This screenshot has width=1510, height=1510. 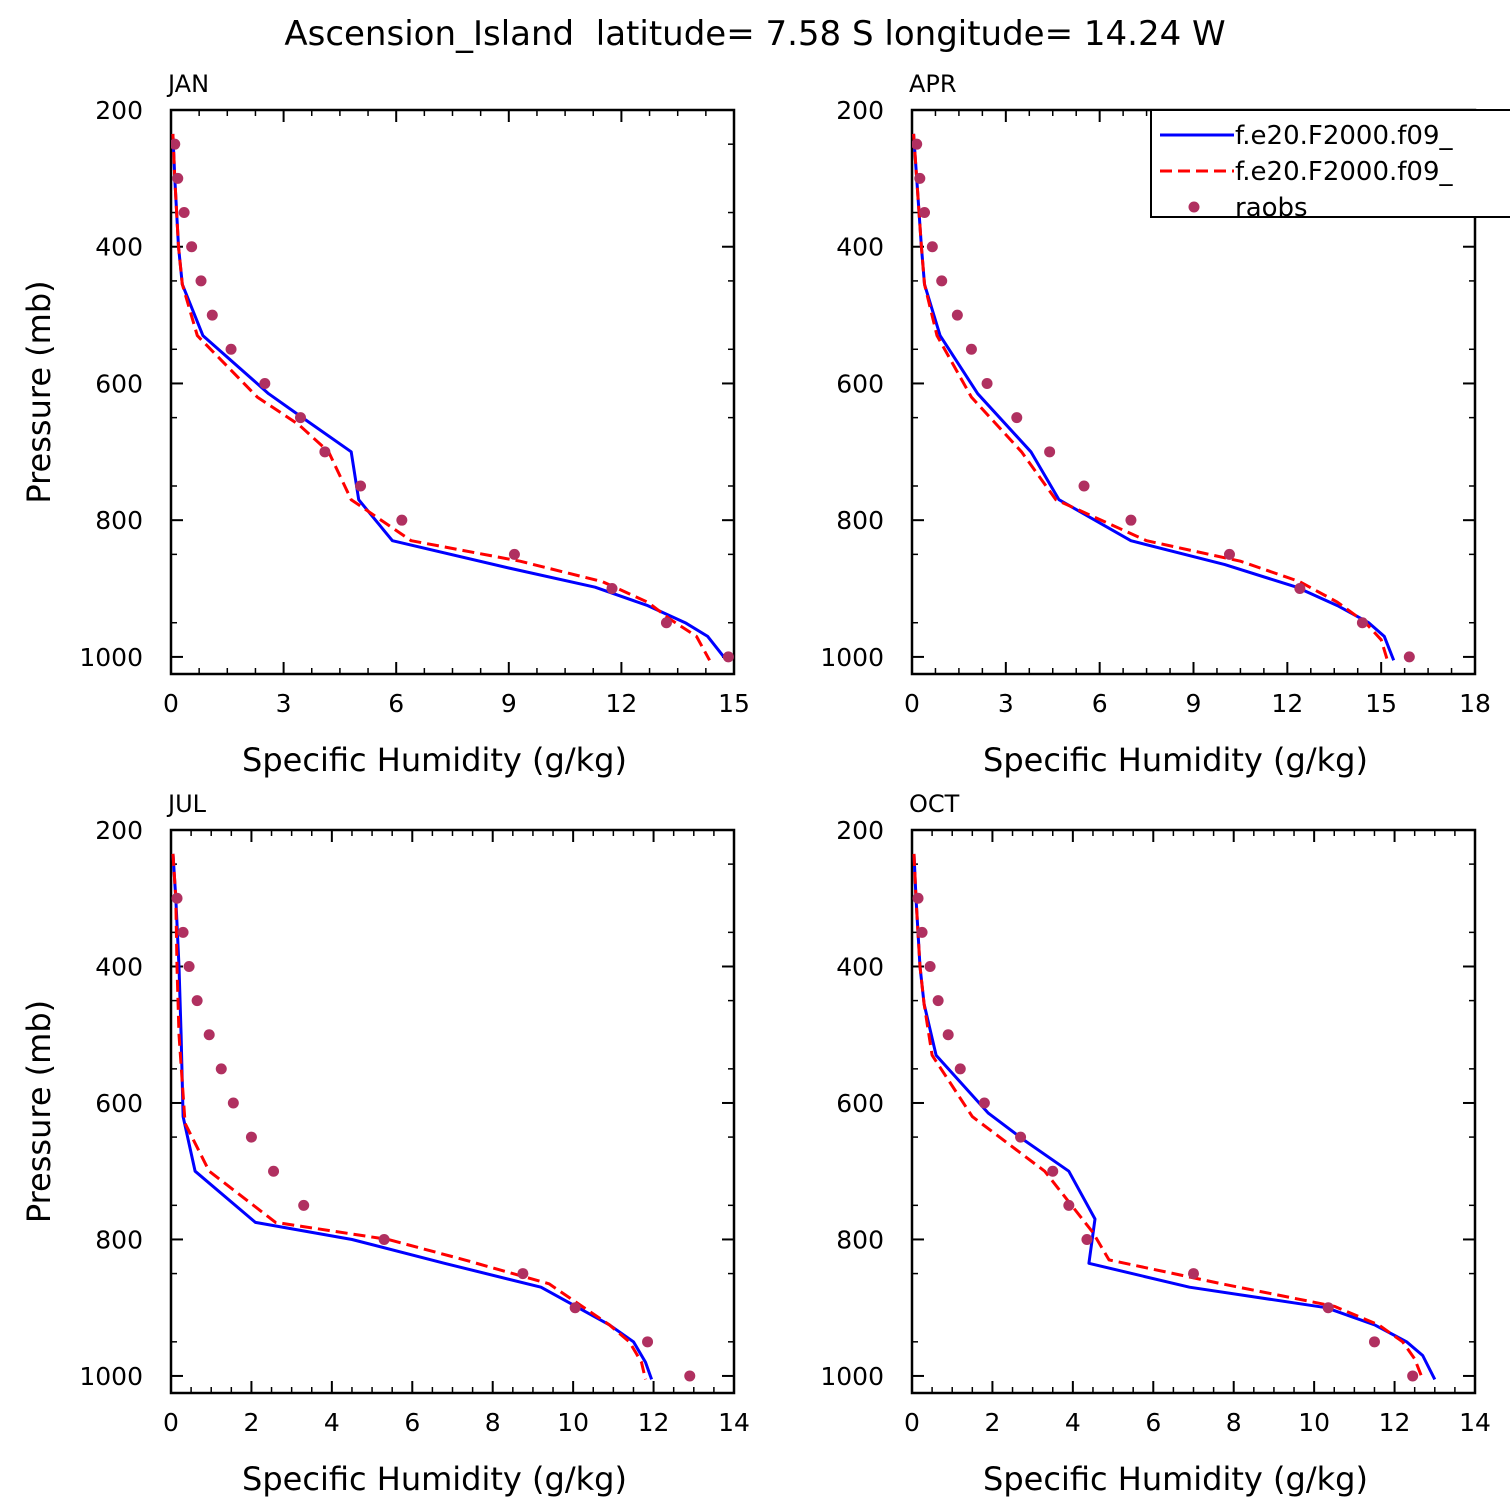 I want to click on x-tick-label: 18, so click(x=1475, y=703).